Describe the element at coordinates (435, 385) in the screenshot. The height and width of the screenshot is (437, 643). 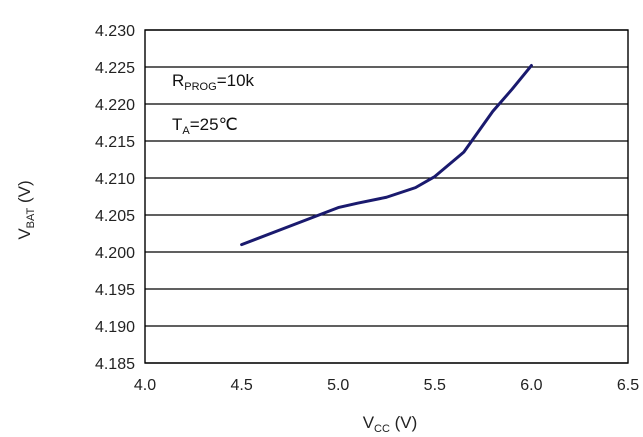
I see `x-tick-label: 5.5` at that location.